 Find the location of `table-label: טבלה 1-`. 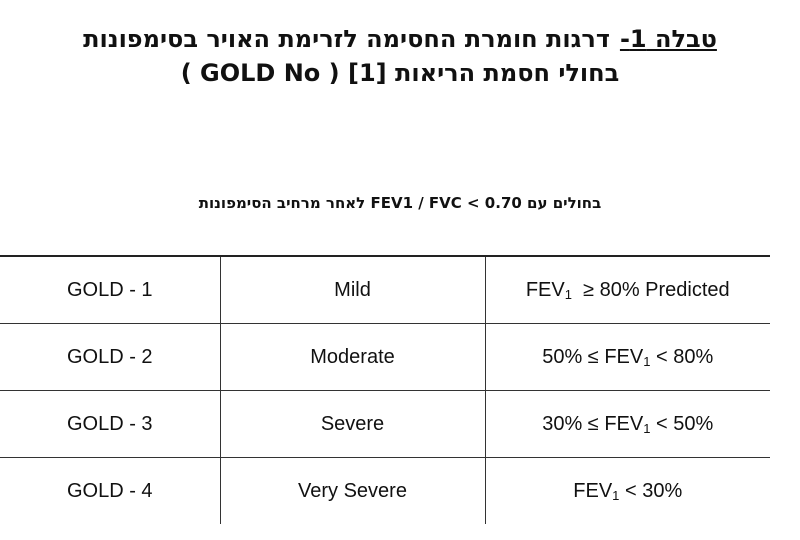

table-label: טבלה 1- is located at coordinates (668, 39).